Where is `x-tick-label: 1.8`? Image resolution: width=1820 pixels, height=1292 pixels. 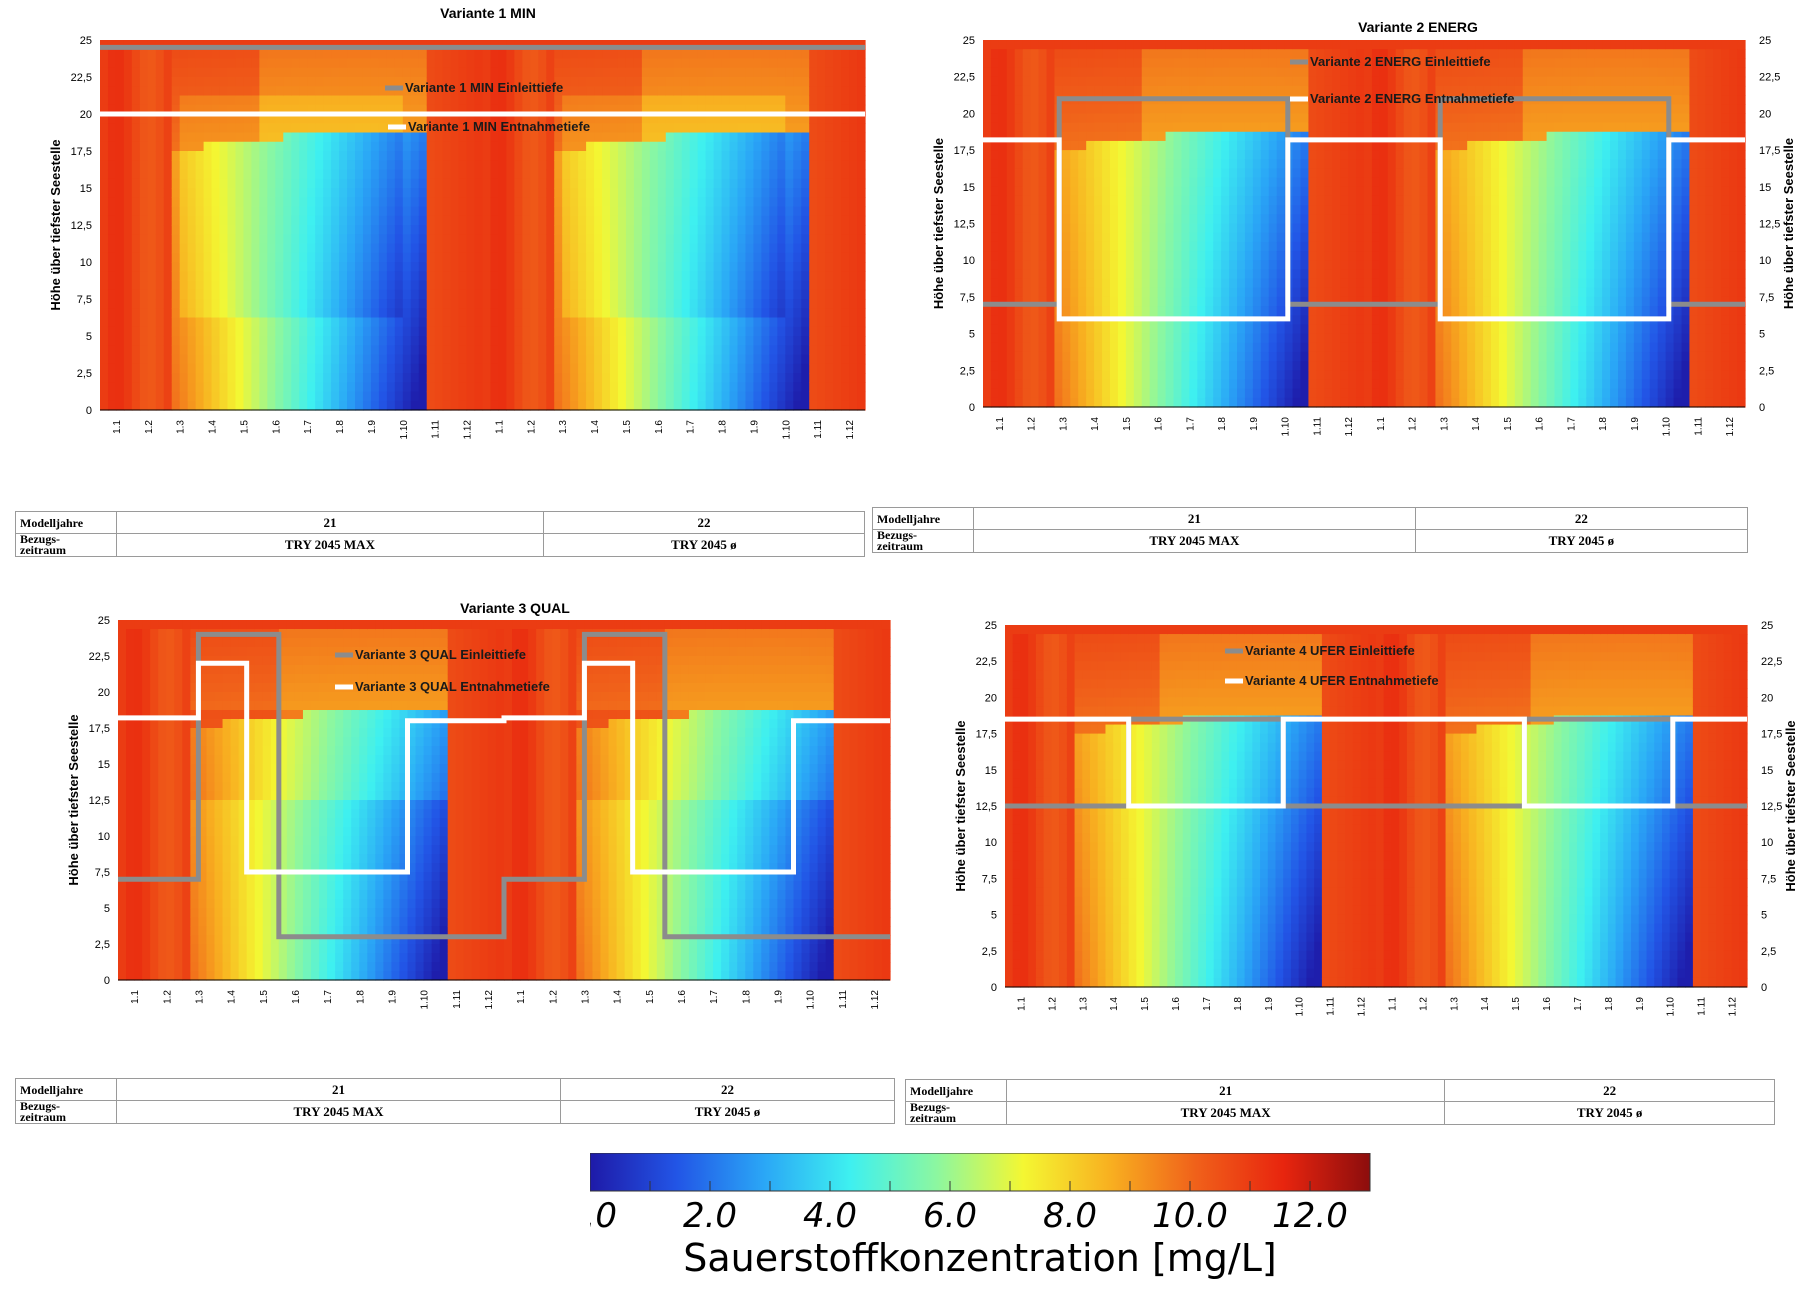
x-tick-label: 1.8 is located at coordinates (340, 427).